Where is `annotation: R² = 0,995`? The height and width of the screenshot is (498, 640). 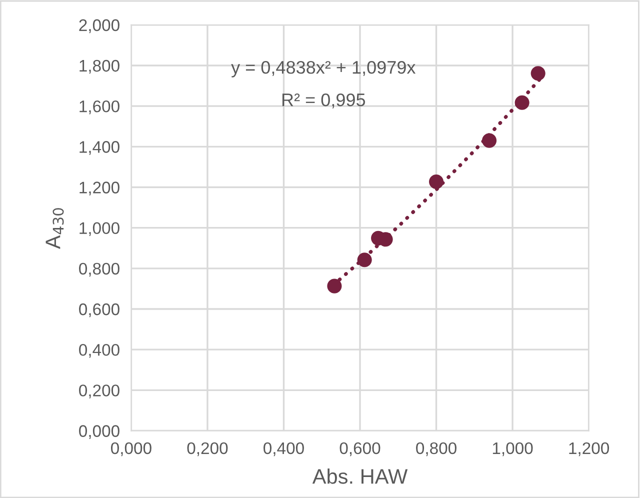 annotation: R² = 0,995 is located at coordinates (324, 100).